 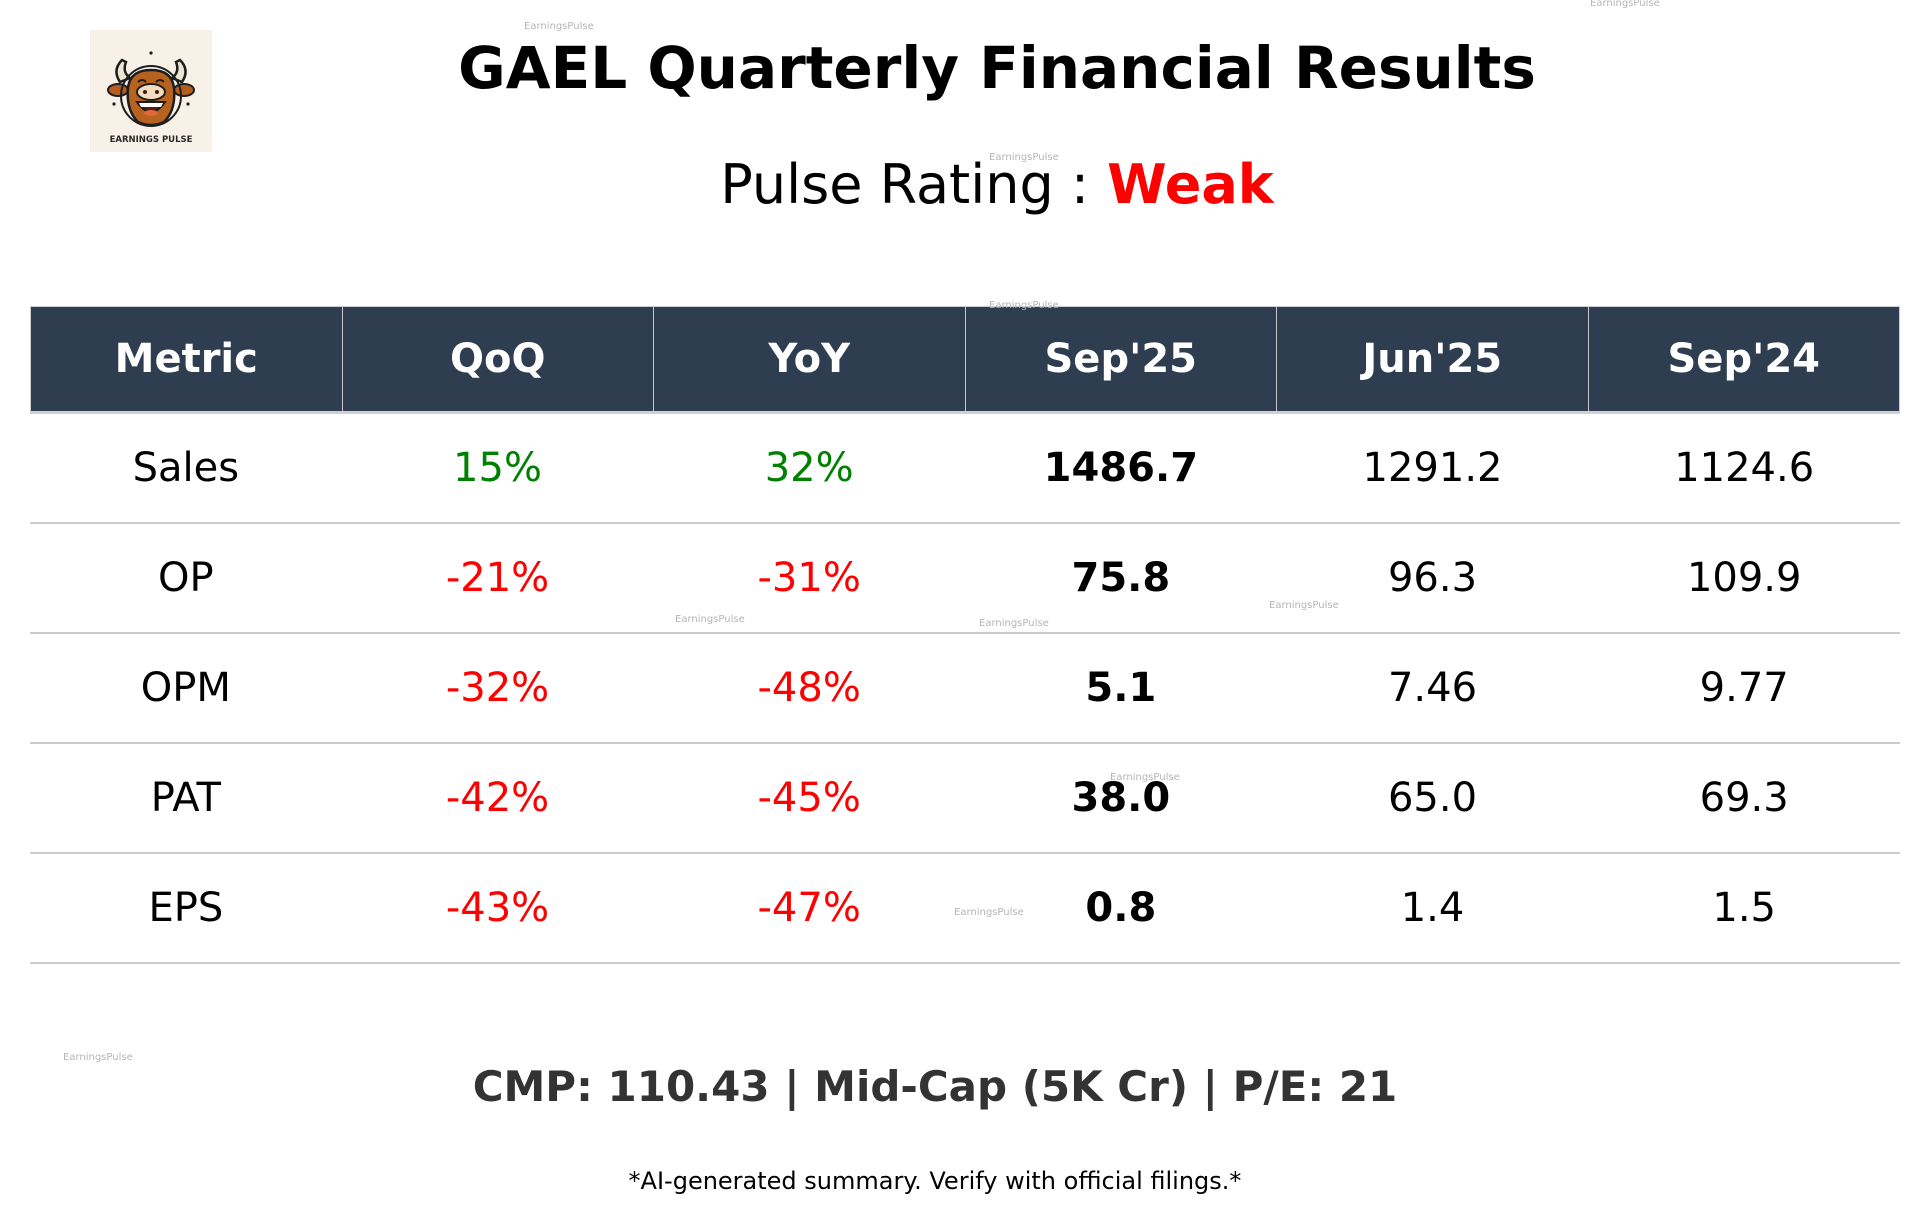 I want to click on value-sep25: 0.8, so click(x=1121, y=908).